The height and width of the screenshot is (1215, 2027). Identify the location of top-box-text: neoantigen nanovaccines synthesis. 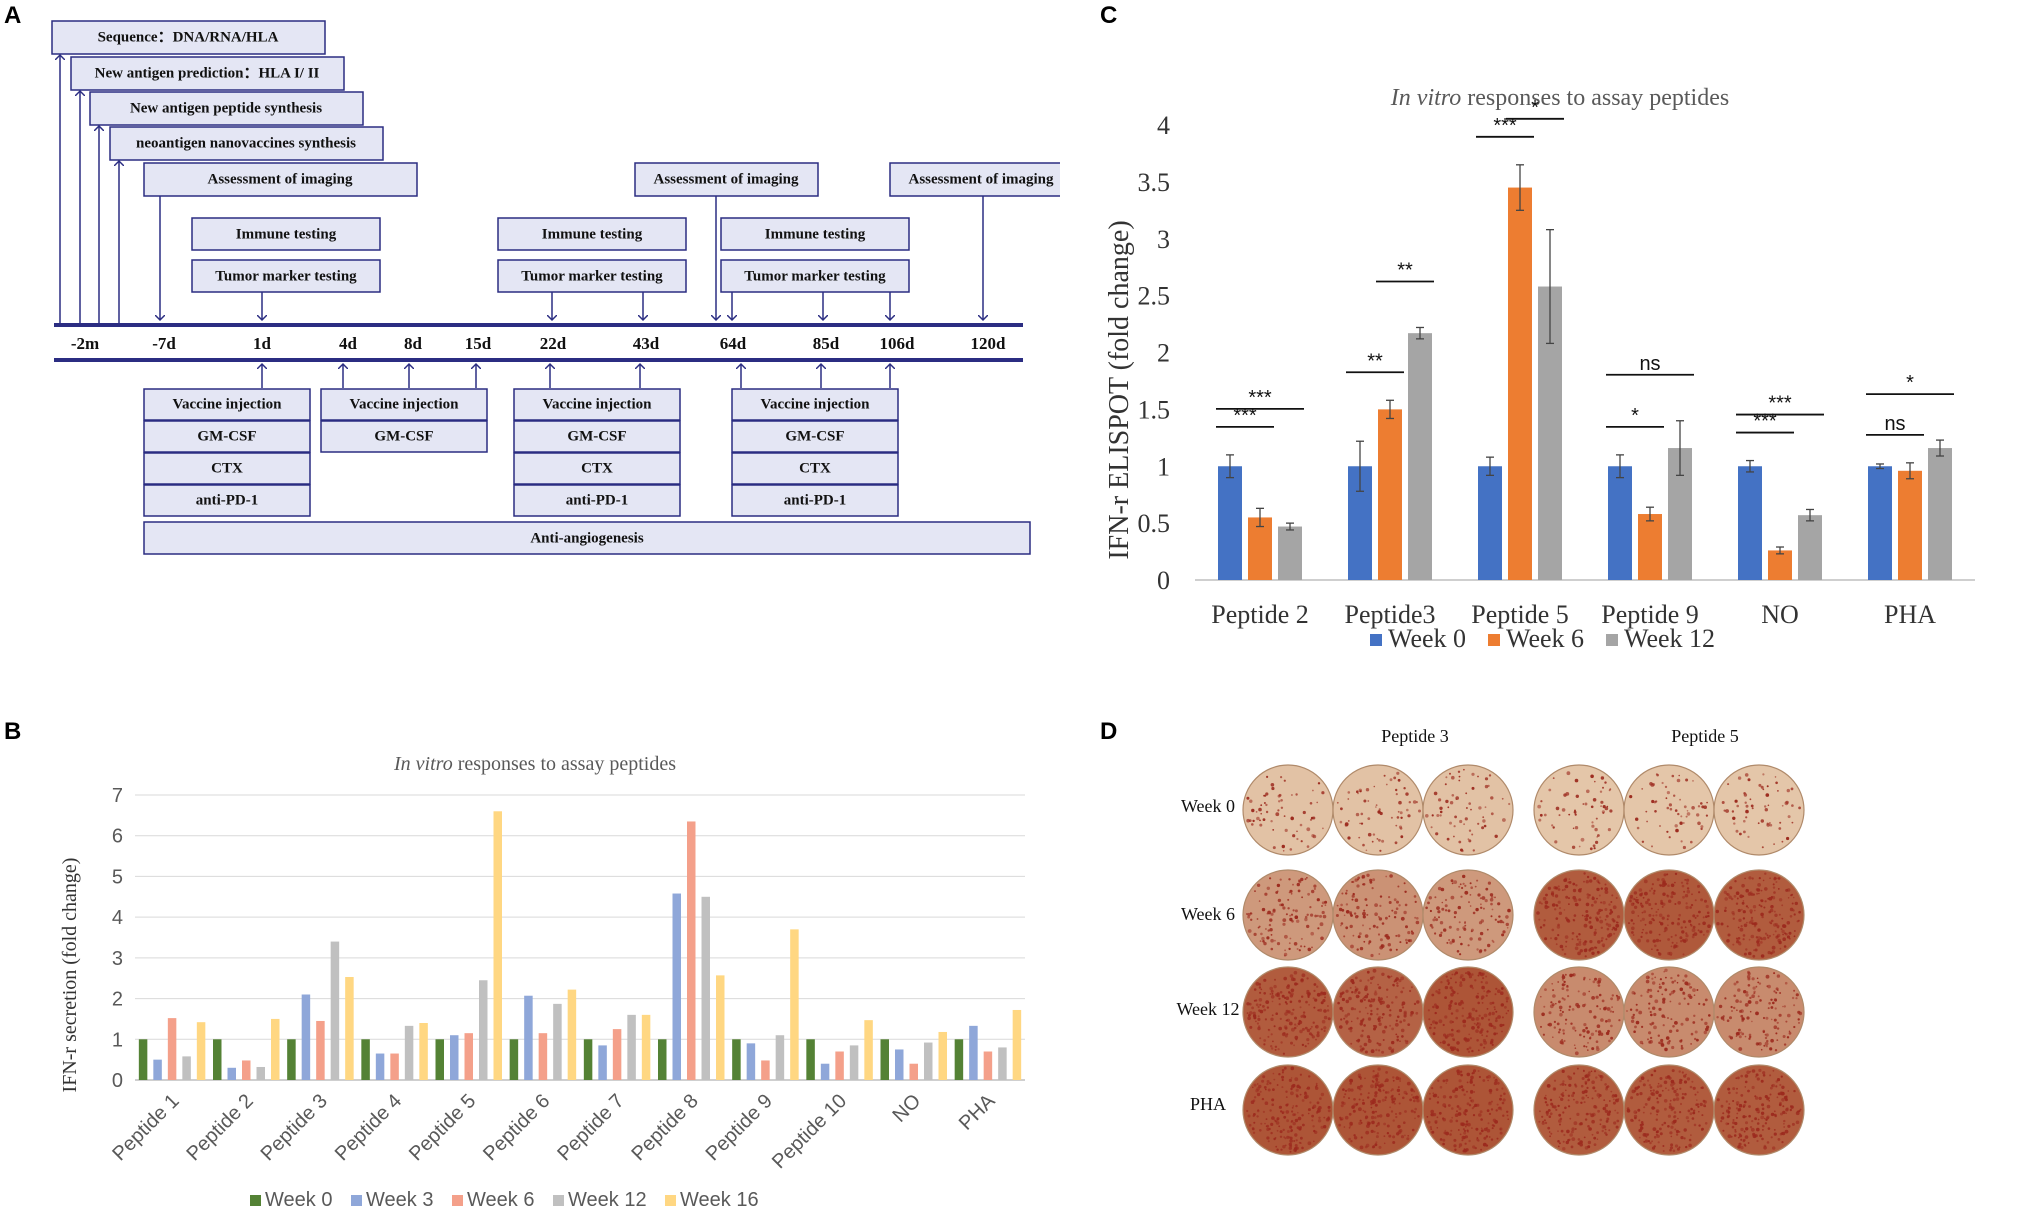
(246, 143).